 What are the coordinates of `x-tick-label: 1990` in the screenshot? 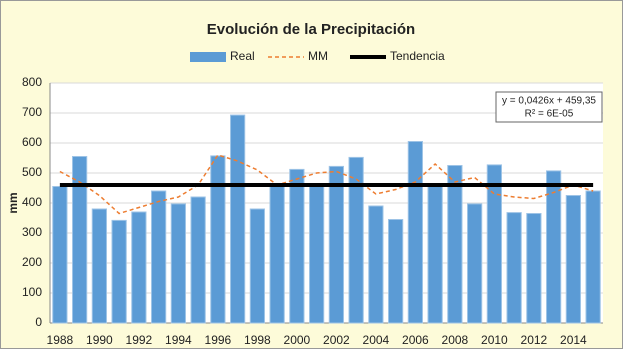 It's located at (99, 340).